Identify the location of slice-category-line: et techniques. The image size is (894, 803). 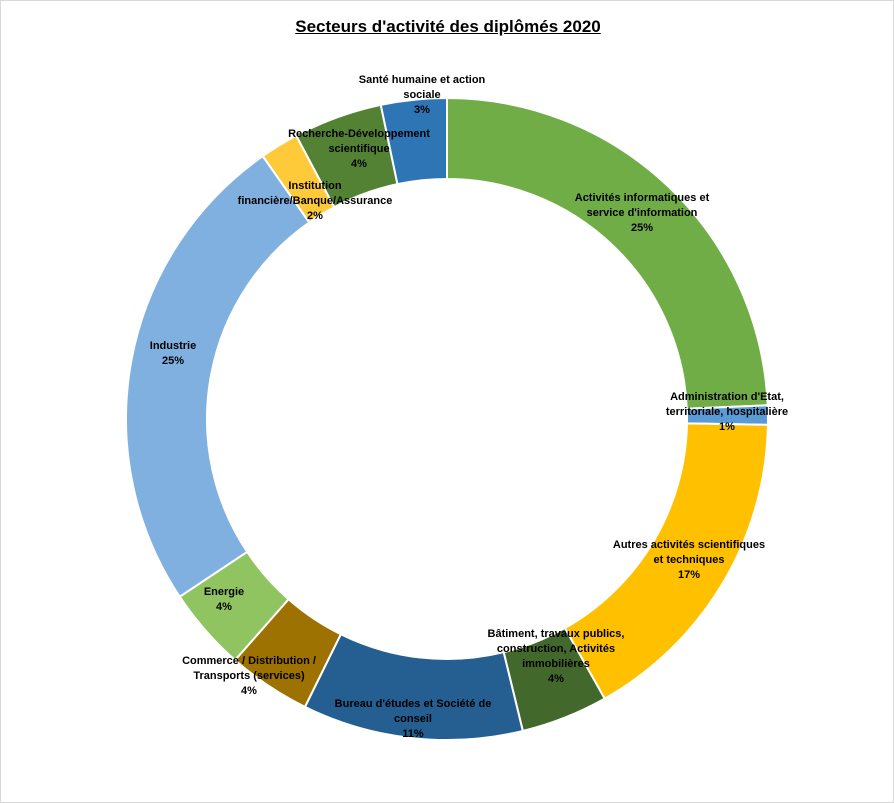
(689, 560).